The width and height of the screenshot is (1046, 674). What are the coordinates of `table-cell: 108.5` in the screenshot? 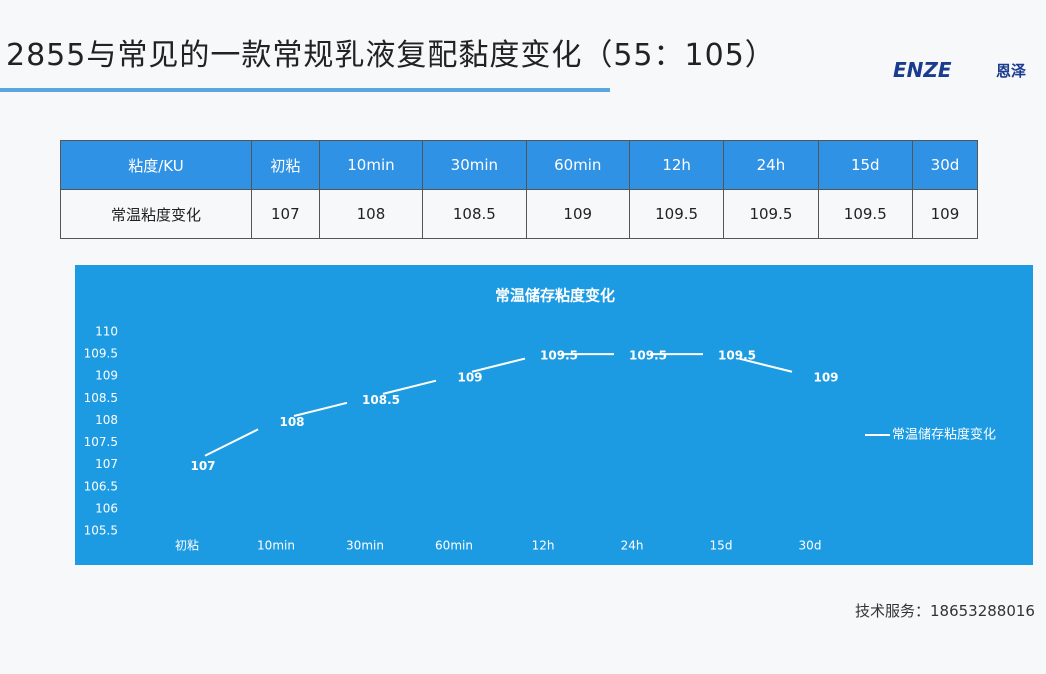 It's located at (474, 214).